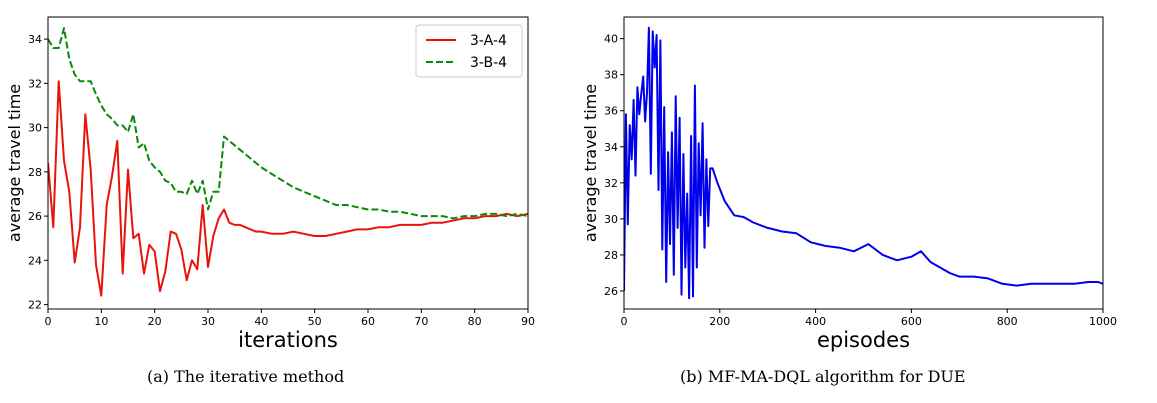 The width and height of the screenshot is (1157, 403). What do you see at coordinates (1103, 321) in the screenshot?
I see `x-tick-label: 1000` at bounding box center [1103, 321].